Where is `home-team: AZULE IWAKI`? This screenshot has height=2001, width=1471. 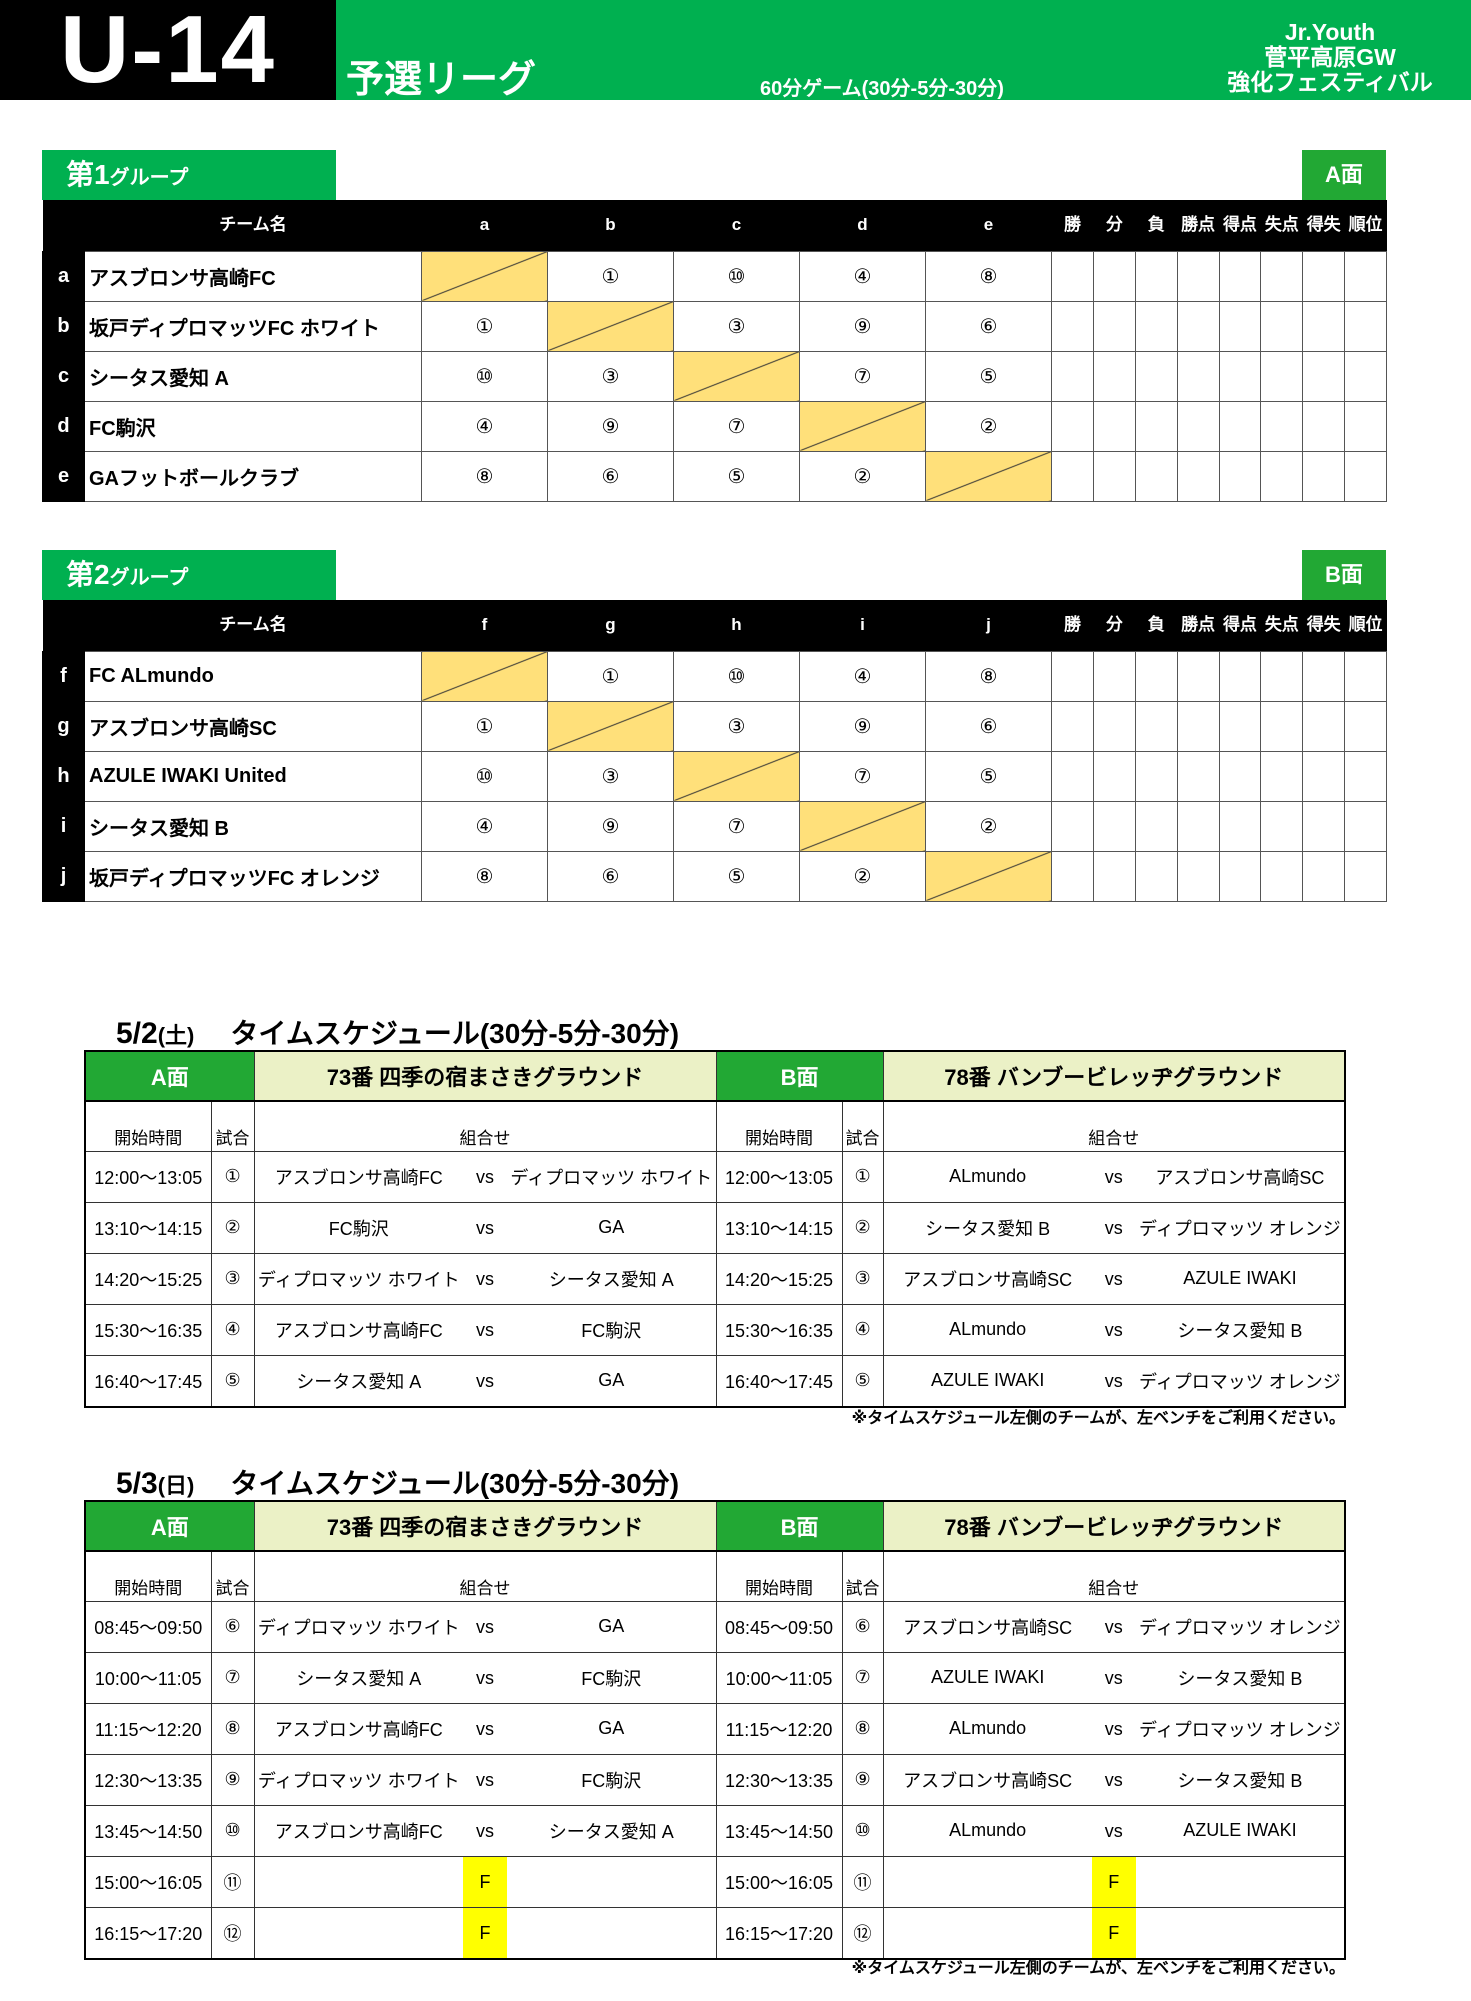 home-team: AZULE IWAKI is located at coordinates (987, 1677).